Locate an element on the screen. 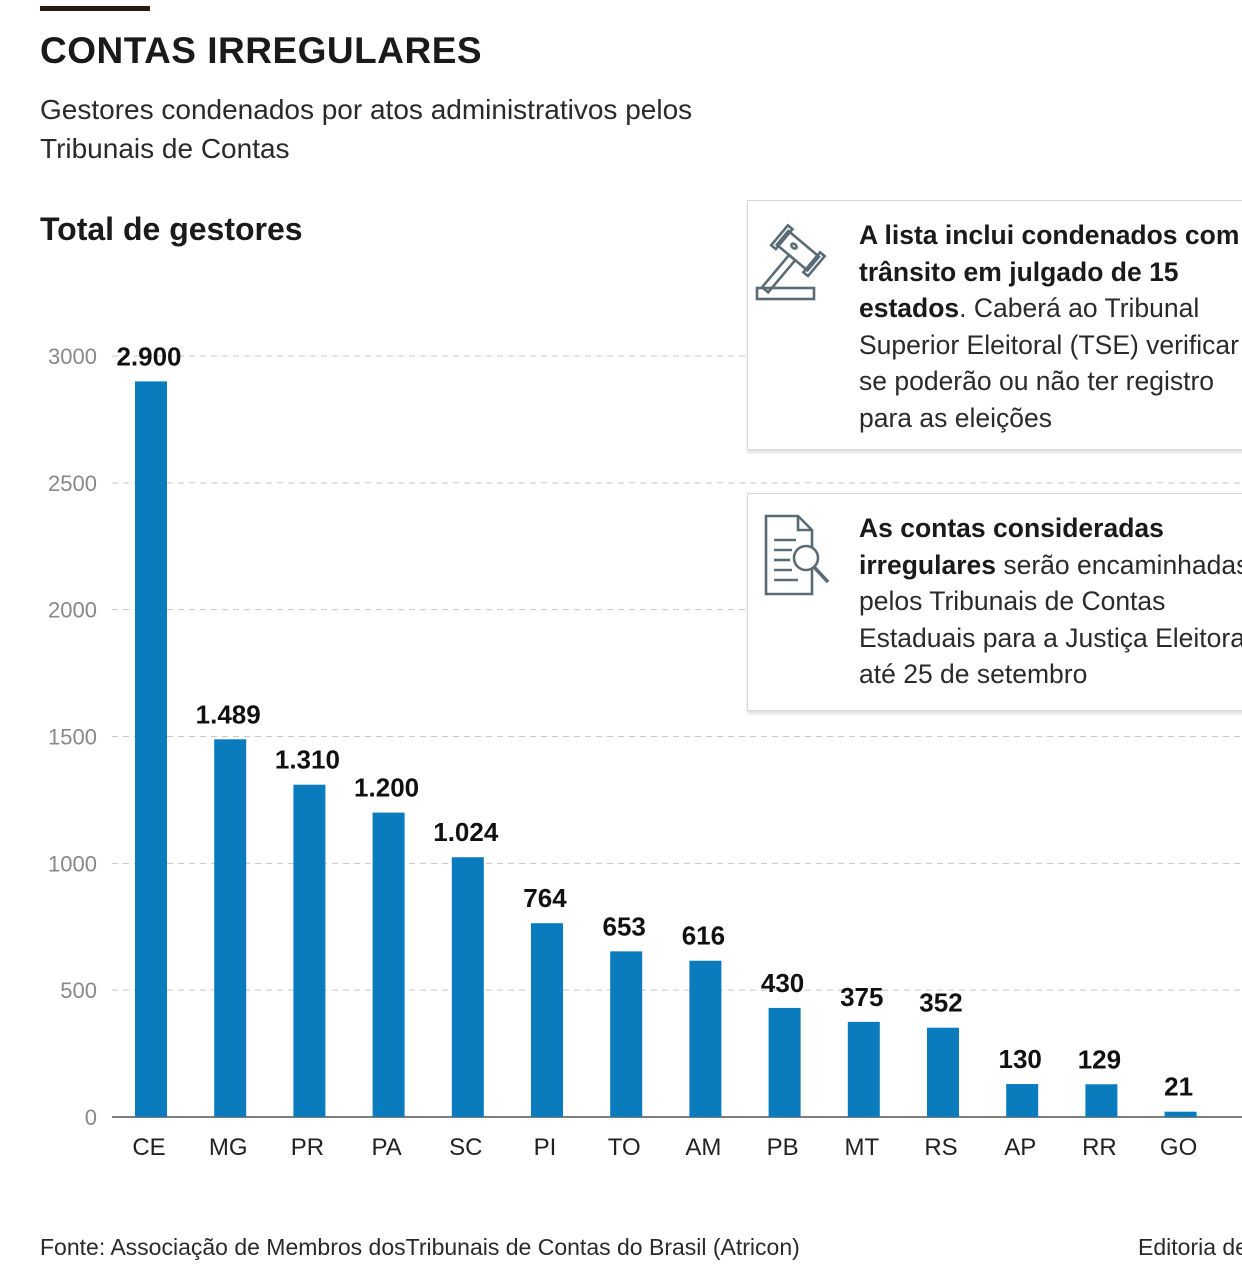  bar-ce is located at coordinates (151, 749).